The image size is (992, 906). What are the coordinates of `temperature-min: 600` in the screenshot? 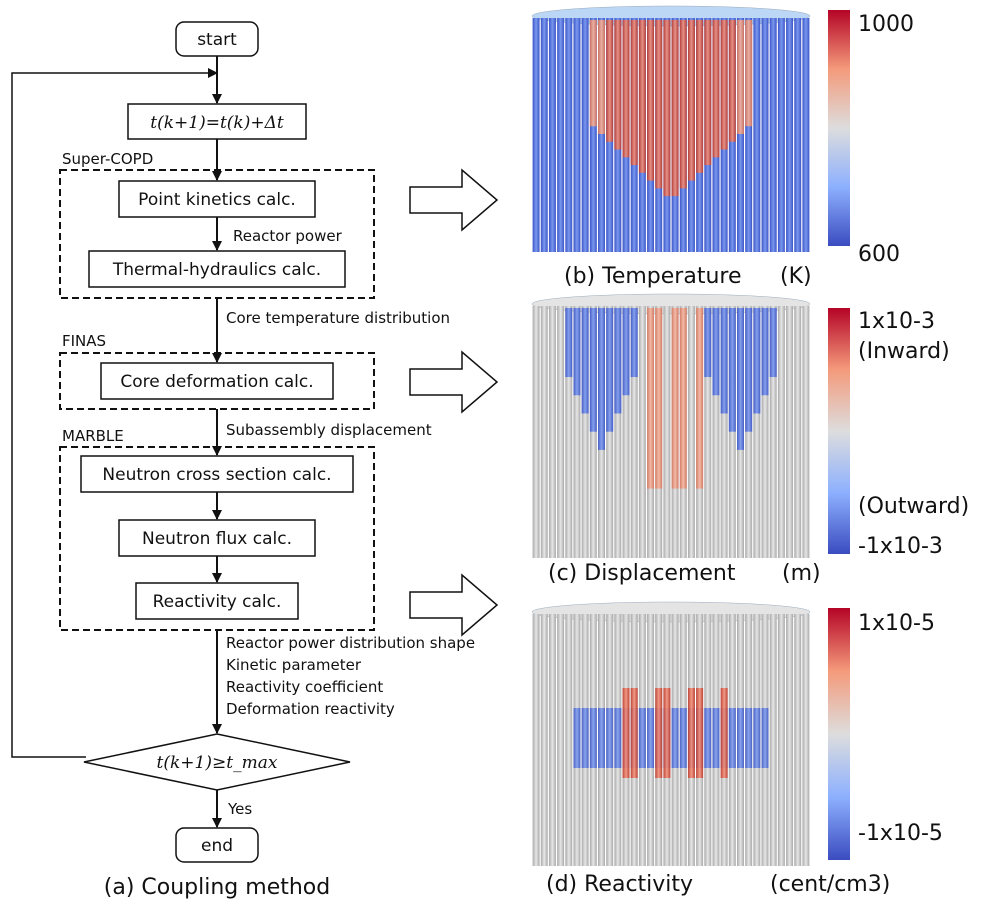 It's located at (879, 254).